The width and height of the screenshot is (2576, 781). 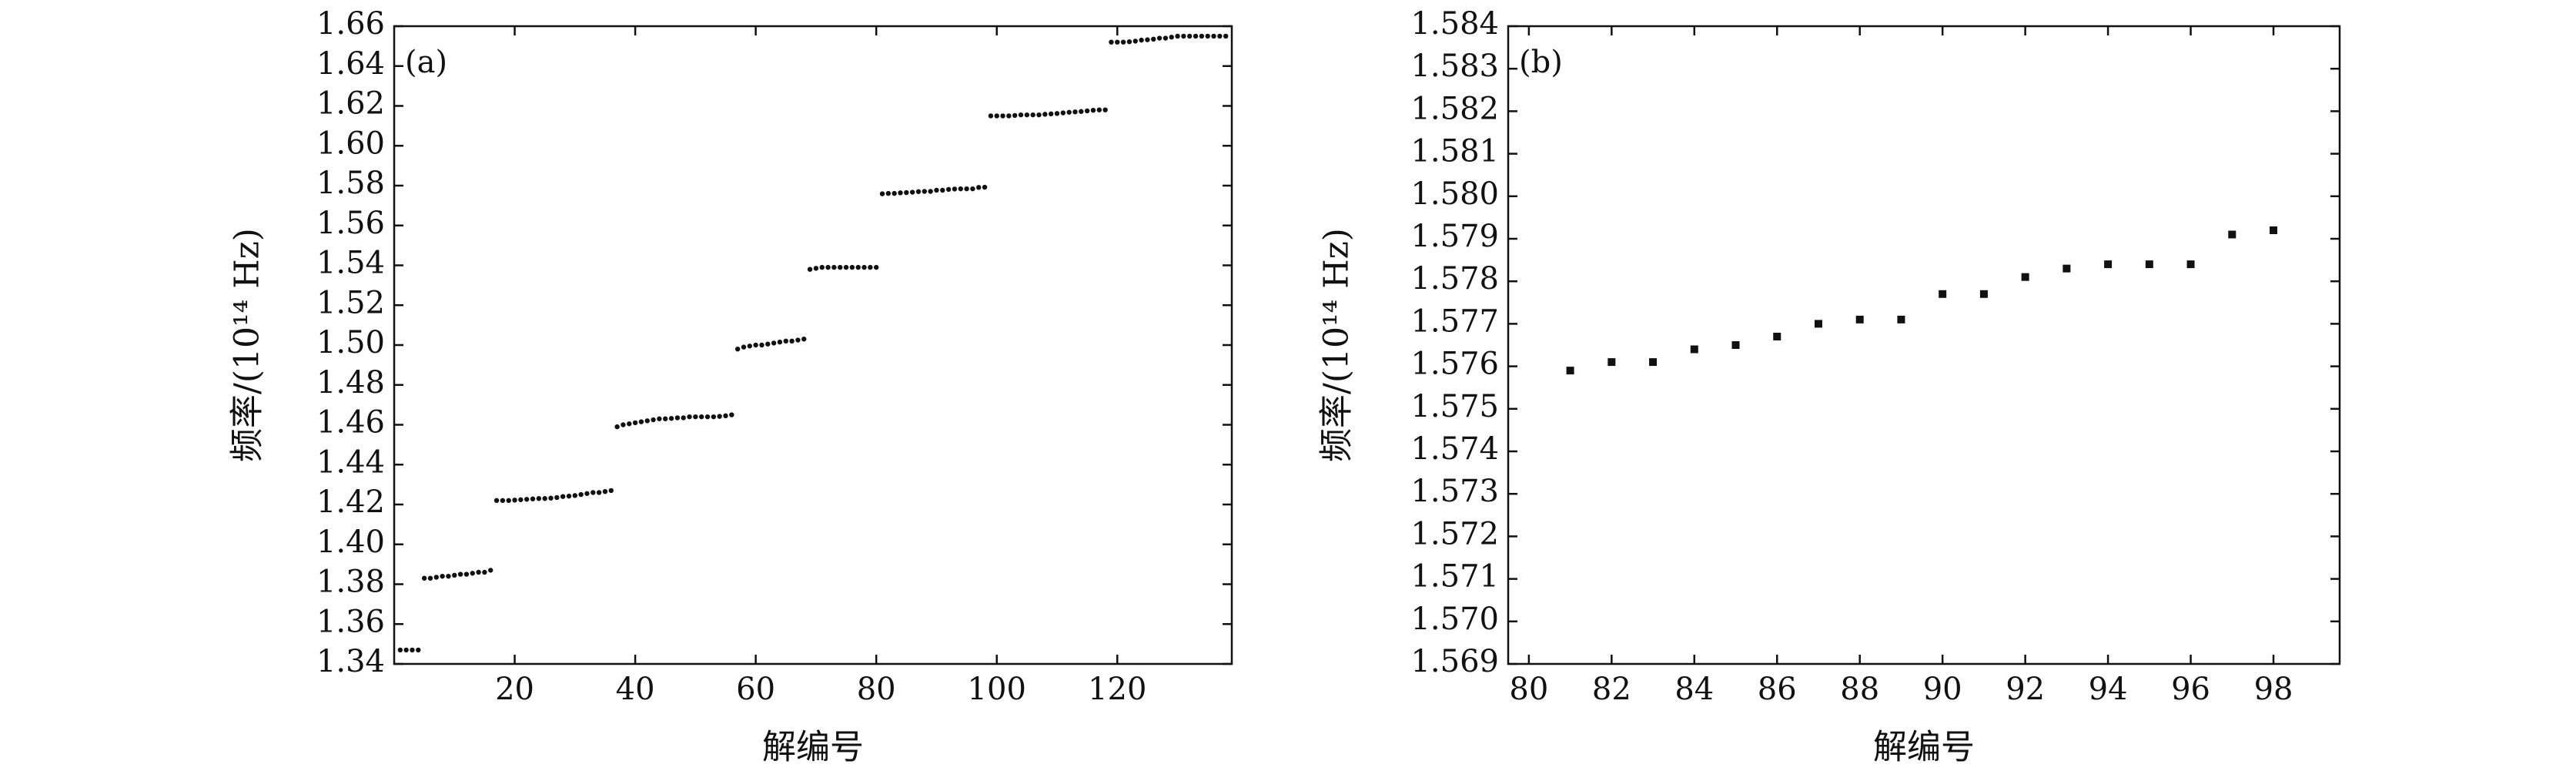 I want to click on y-tick-label: 1.38, so click(x=351, y=583).